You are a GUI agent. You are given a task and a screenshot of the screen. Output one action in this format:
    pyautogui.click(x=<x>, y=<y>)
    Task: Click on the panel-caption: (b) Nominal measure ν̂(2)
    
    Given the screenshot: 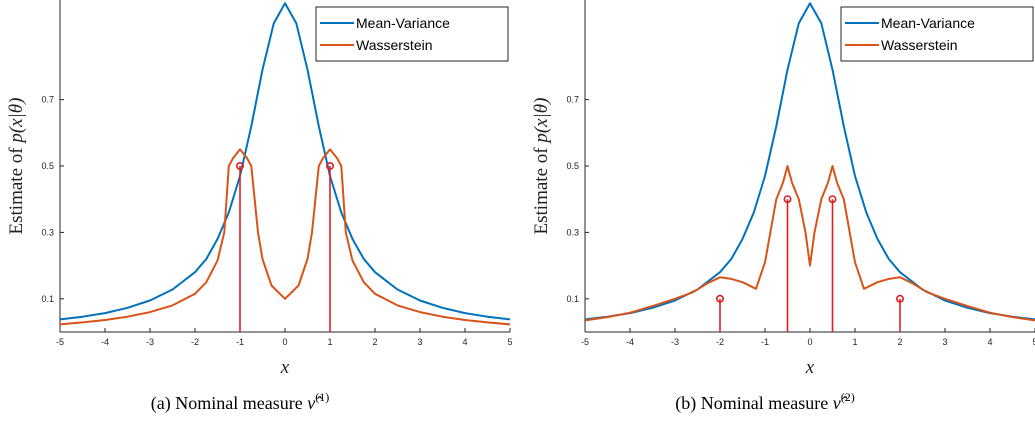 What is the action you would take?
    pyautogui.click(x=764, y=402)
    